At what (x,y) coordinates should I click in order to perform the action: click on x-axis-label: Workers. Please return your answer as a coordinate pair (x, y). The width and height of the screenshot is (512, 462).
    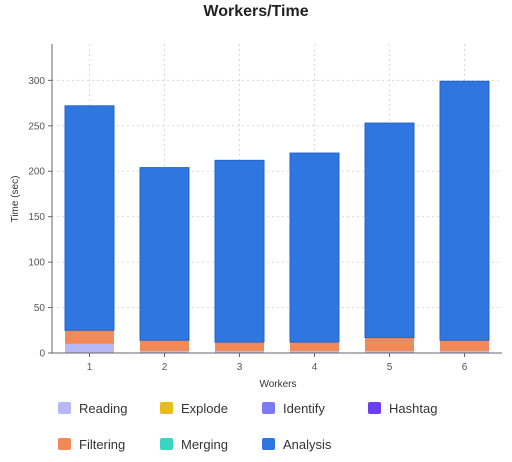
    Looking at the image, I should click on (277, 384).